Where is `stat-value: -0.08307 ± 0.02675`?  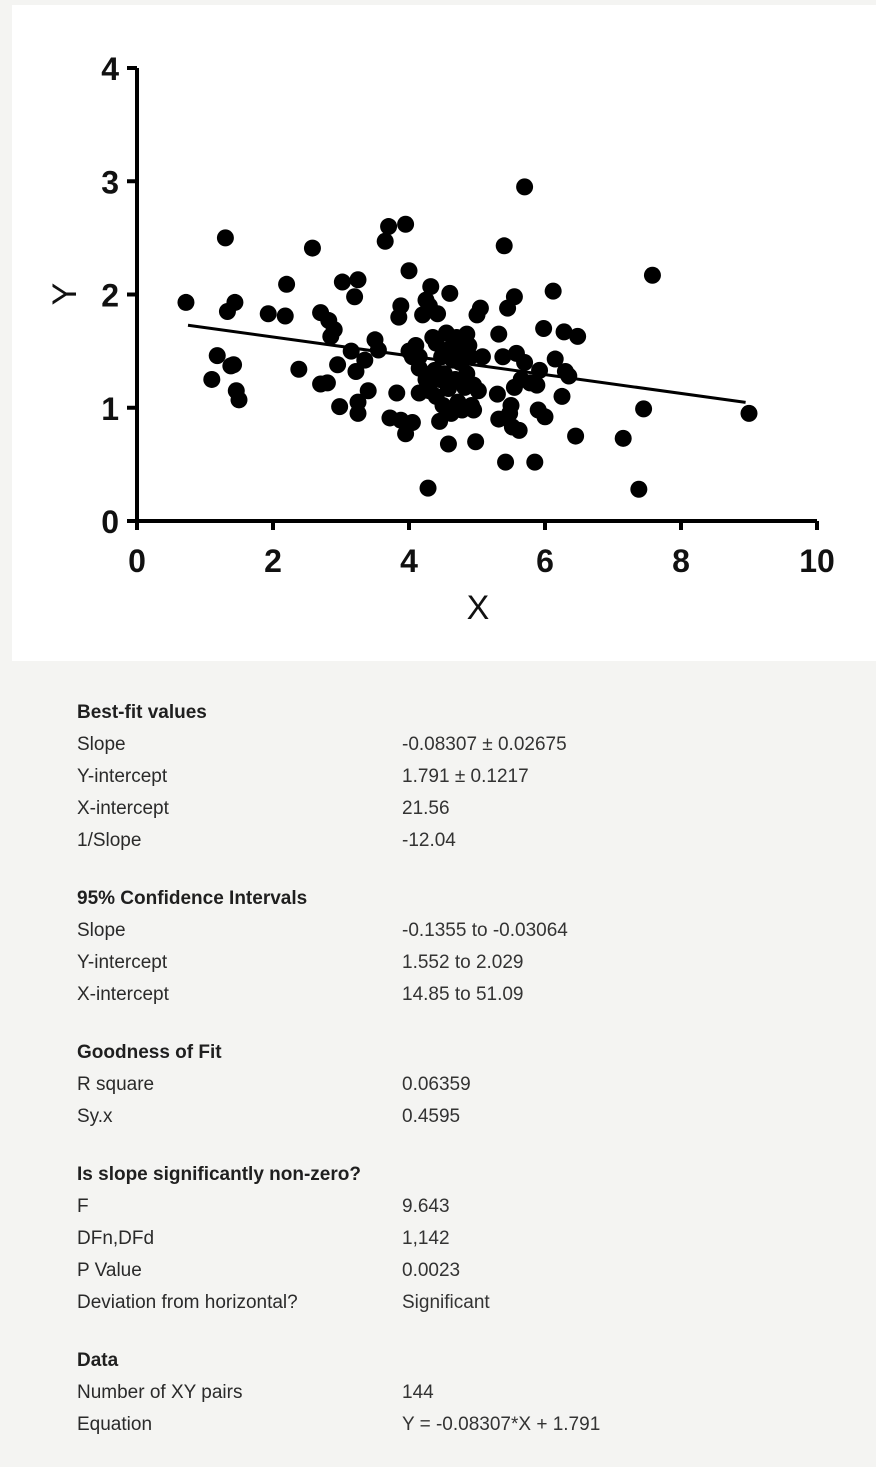 stat-value: -0.08307 ± 0.02675 is located at coordinates (484, 744).